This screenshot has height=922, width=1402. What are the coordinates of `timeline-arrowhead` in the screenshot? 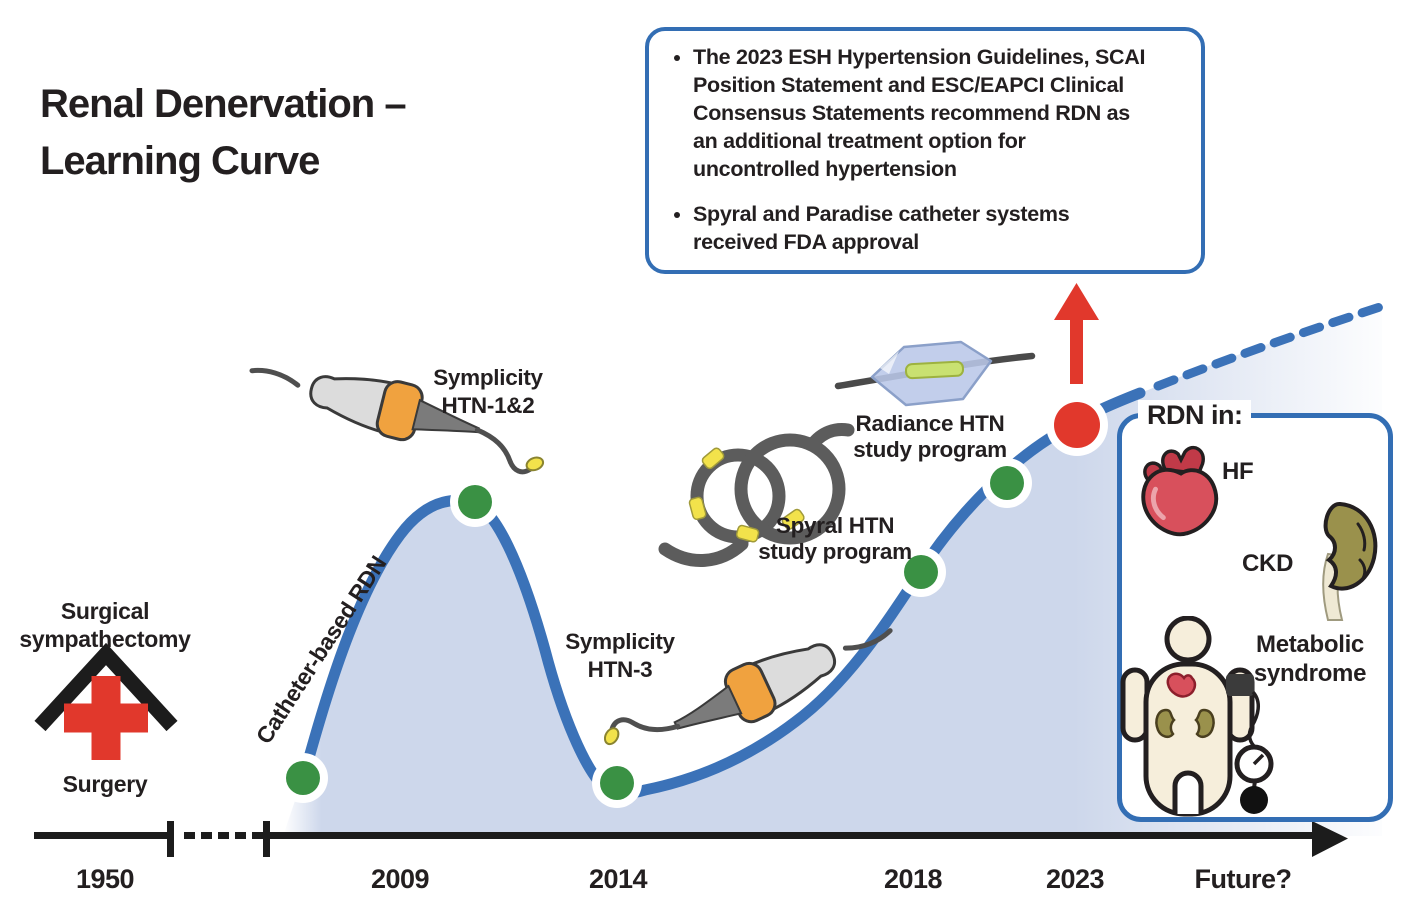 It's located at (1330, 839).